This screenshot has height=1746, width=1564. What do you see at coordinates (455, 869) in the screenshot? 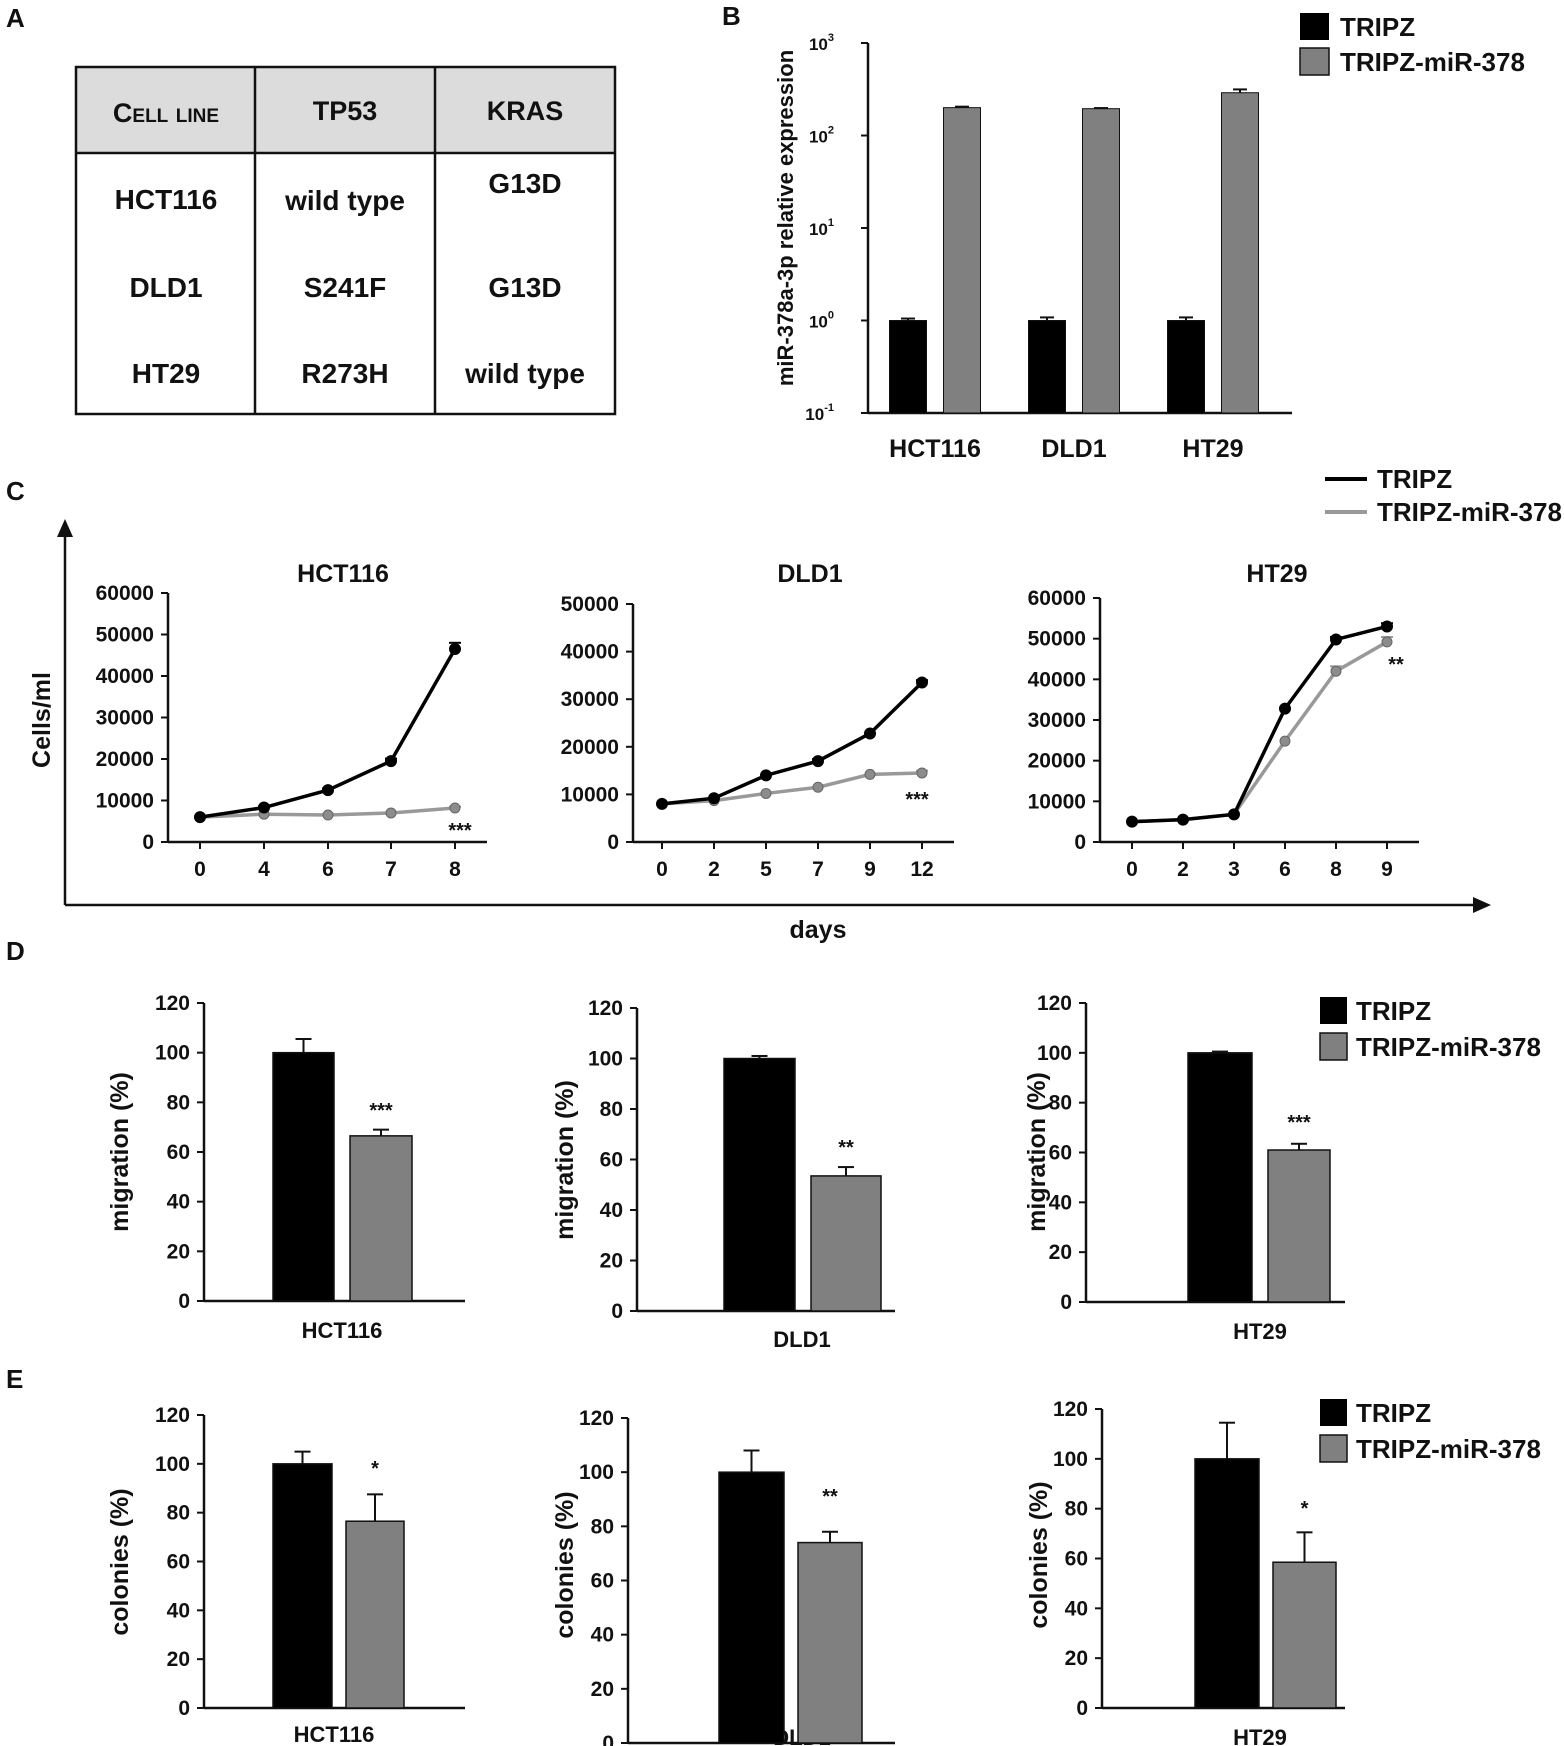
I see `x-tick-label: 8` at bounding box center [455, 869].